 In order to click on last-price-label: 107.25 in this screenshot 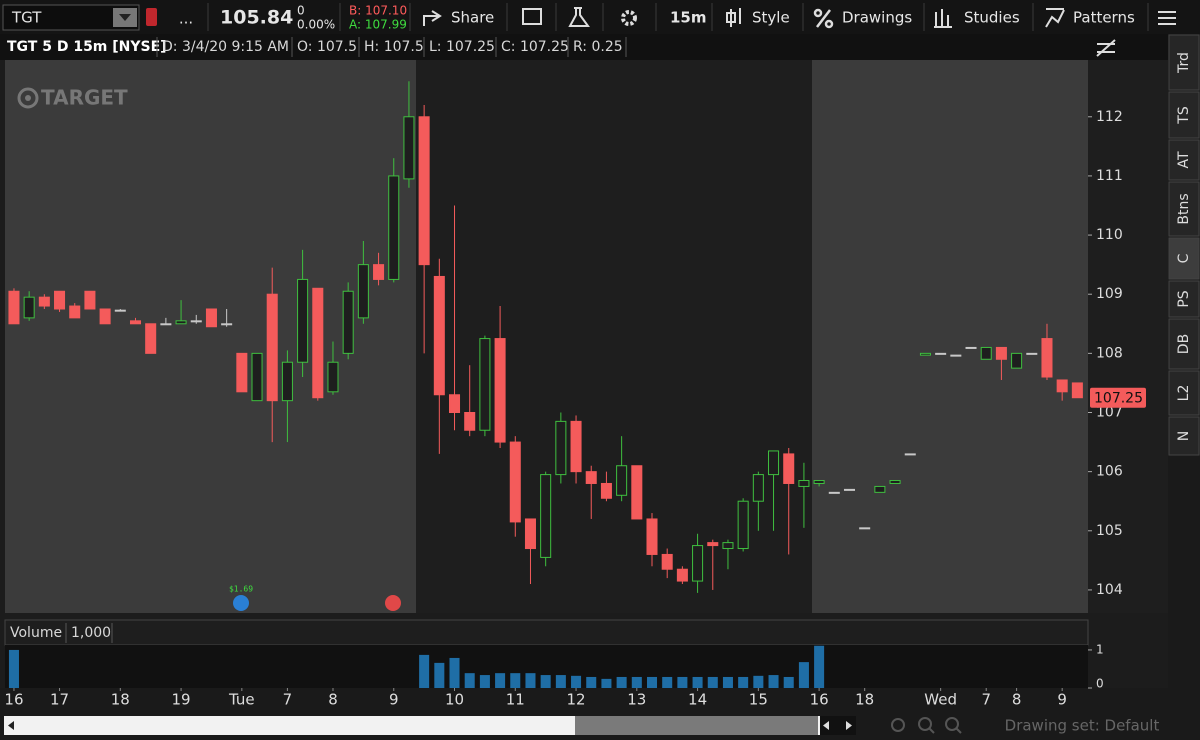, I will do `click(1118, 399)`.